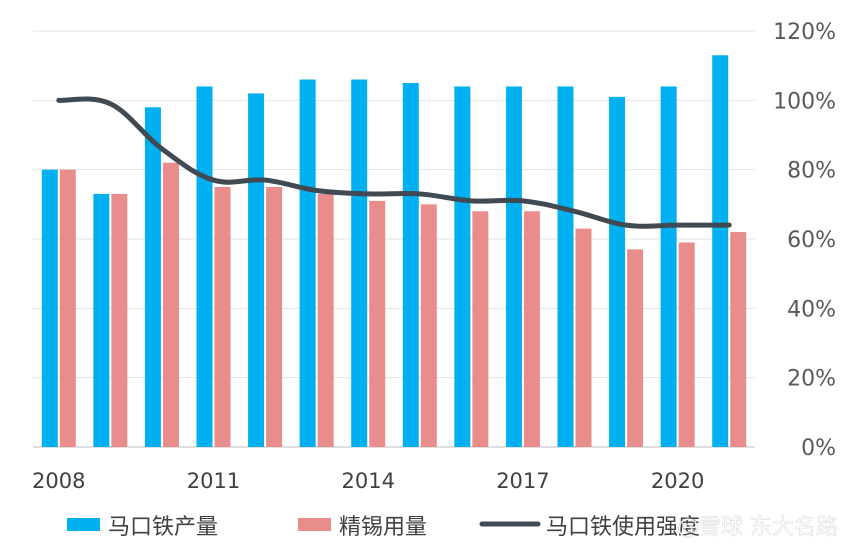 The width and height of the screenshot is (865, 551). I want to click on y-tick-label: 100%, so click(804, 101).